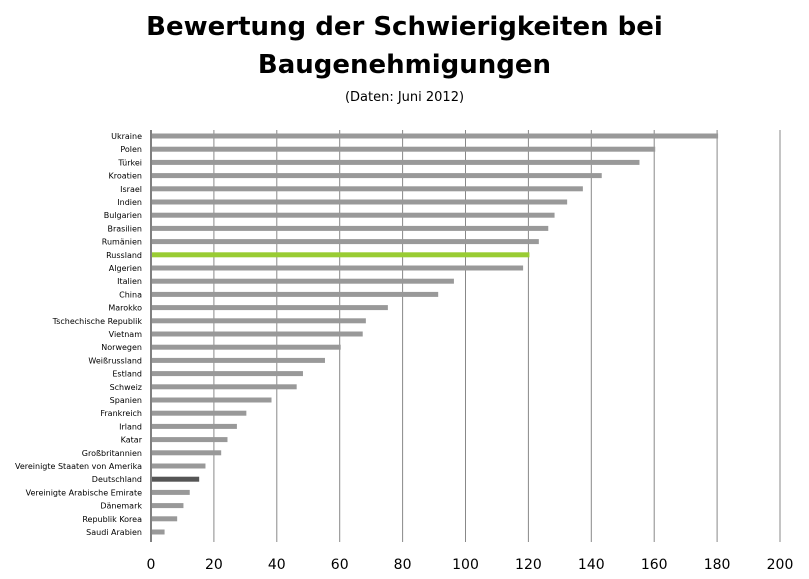 The image size is (809, 579). What do you see at coordinates (129, 281) in the screenshot?
I see `category-label: Italien` at bounding box center [129, 281].